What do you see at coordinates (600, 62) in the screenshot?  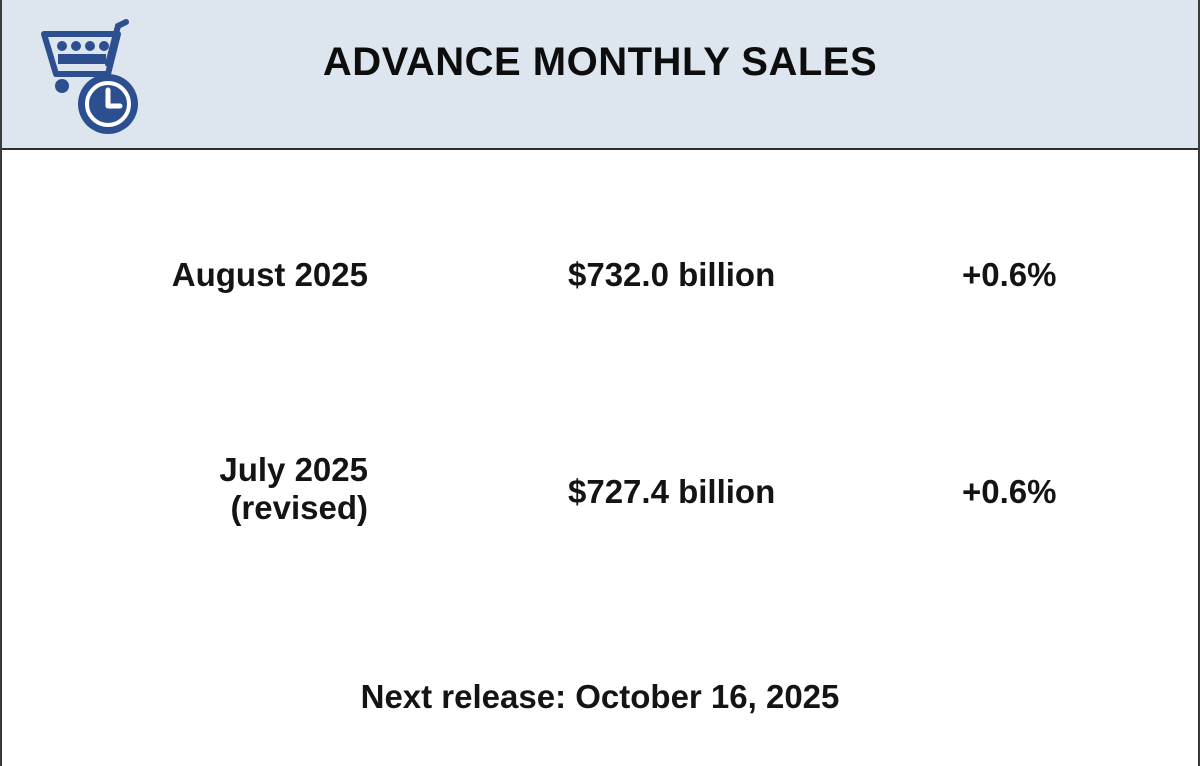 I see `page-title: ADVANCE MONTHLY SALES` at bounding box center [600, 62].